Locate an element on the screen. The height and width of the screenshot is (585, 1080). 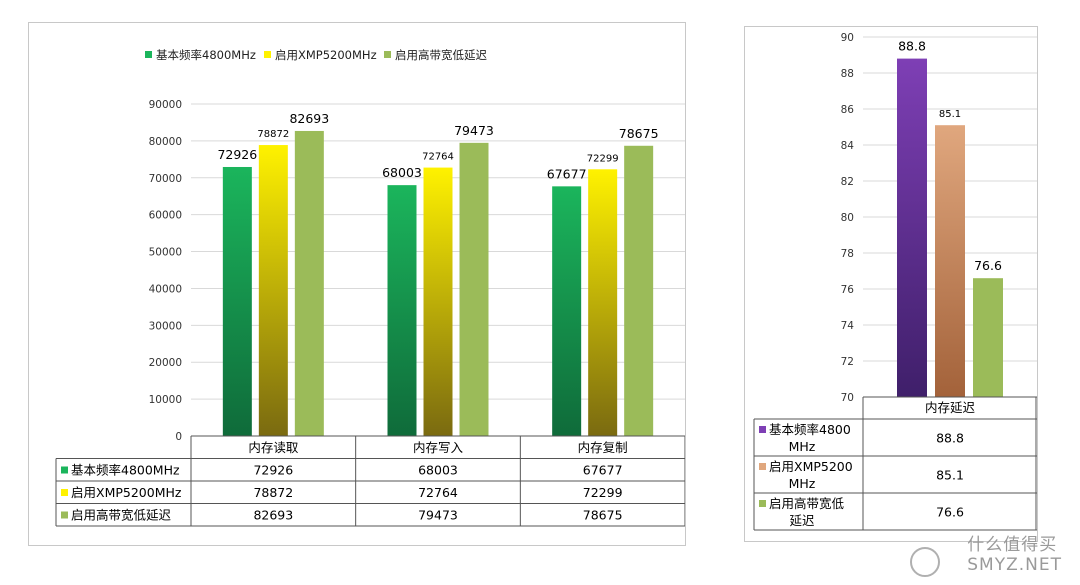
table-cell-2-2: 78675 is located at coordinates (603, 515).